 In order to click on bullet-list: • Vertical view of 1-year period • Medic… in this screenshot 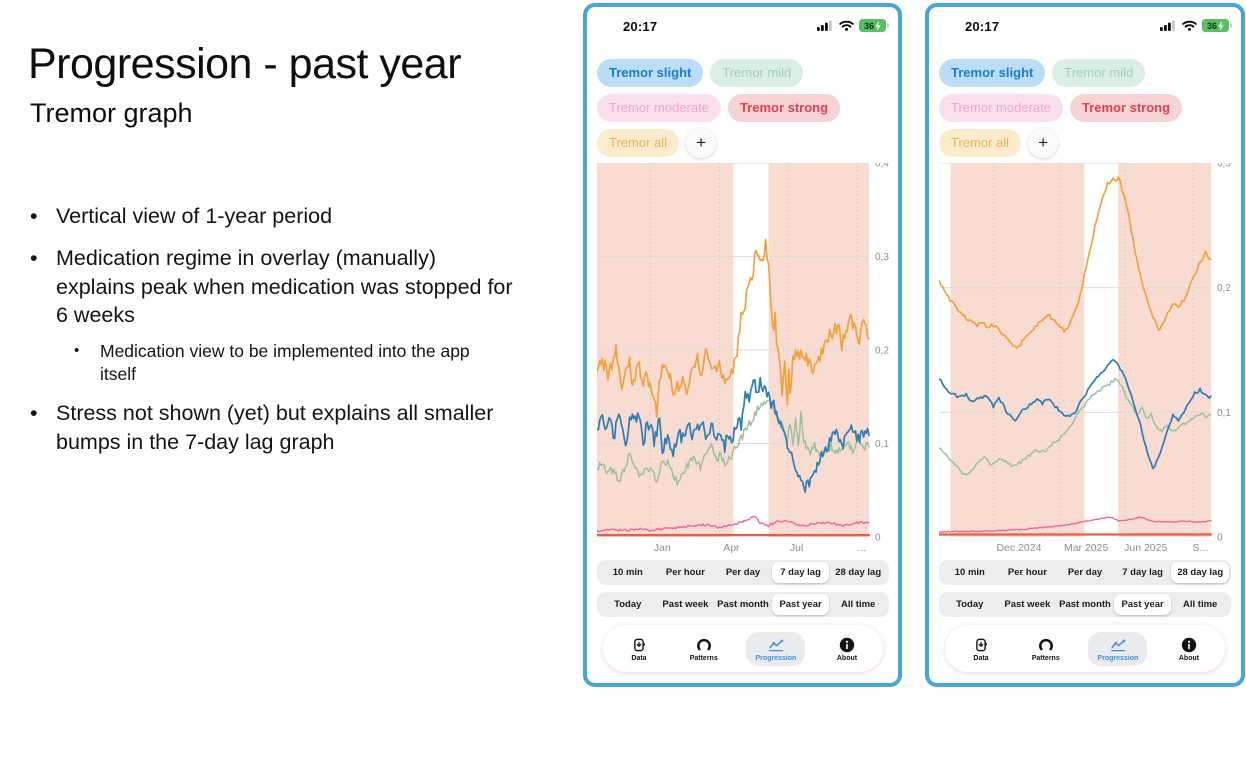, I will do `click(285, 336)`.